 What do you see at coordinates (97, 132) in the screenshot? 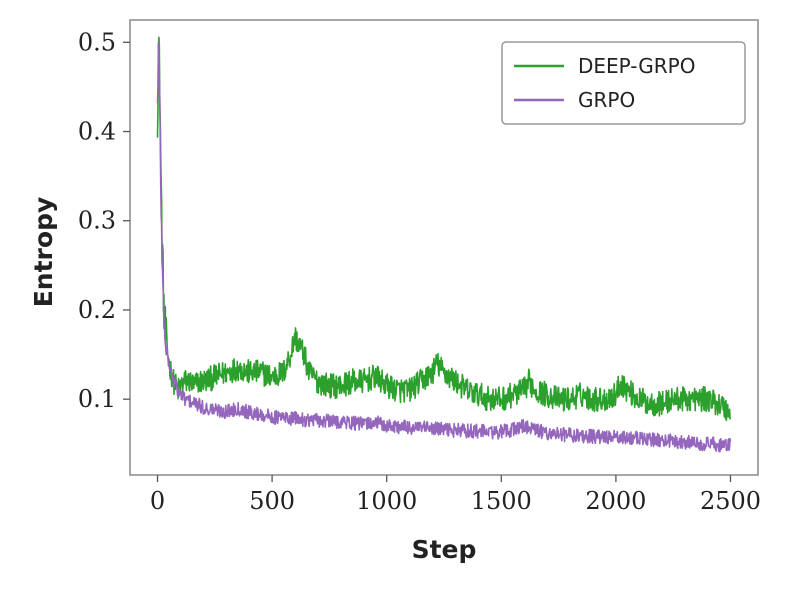
I see `y-tick-label: 0.4` at bounding box center [97, 132].